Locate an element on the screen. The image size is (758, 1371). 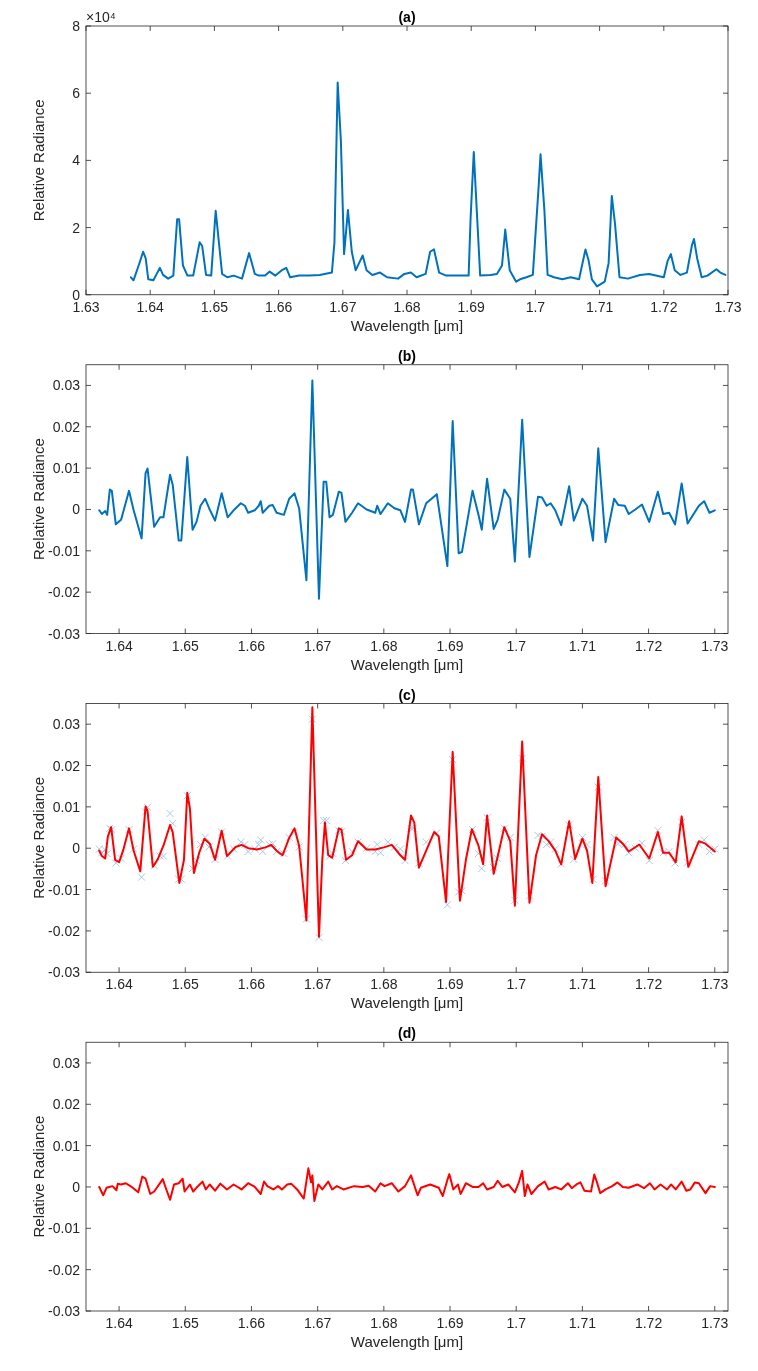
chart-title: (b) is located at coordinates (407, 355).